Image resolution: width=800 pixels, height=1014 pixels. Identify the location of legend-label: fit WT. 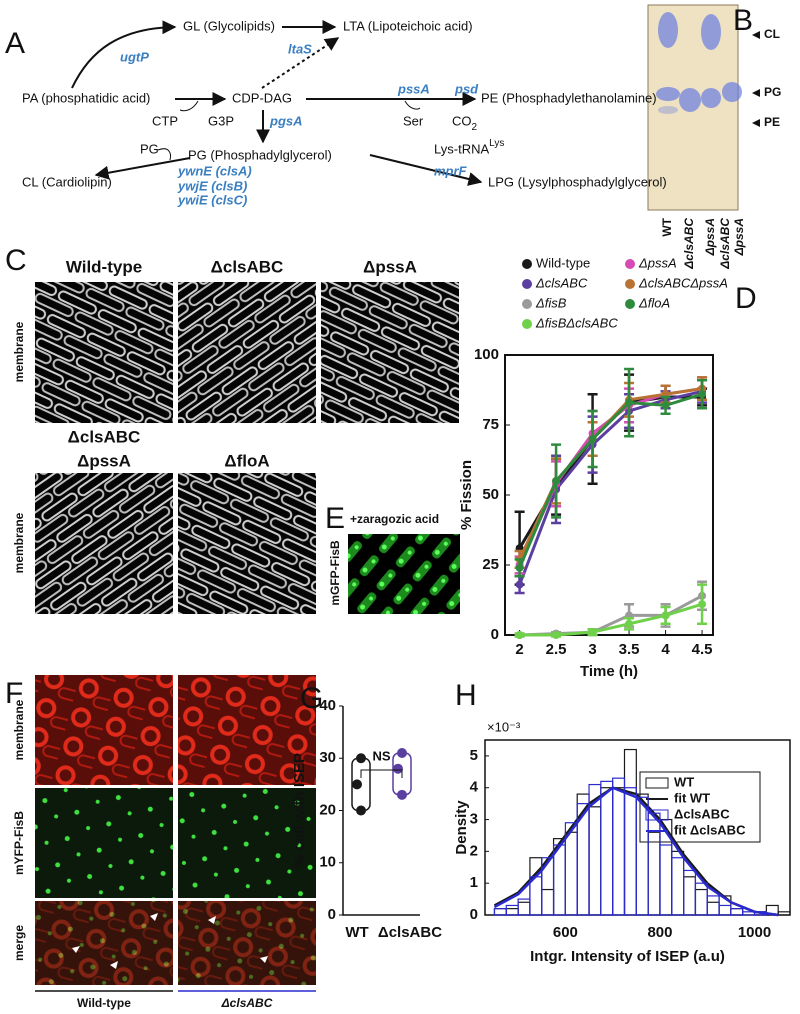
(692, 797).